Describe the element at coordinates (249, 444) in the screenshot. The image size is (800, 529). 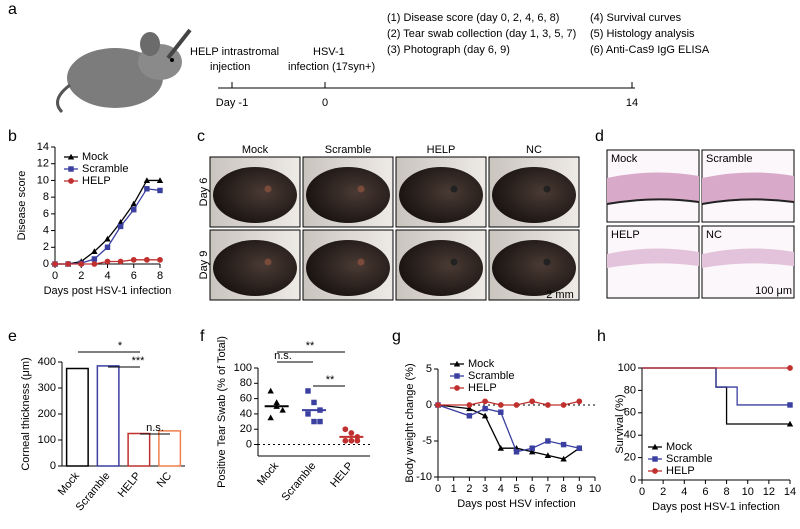
I see `y-tick-label: 0` at that location.